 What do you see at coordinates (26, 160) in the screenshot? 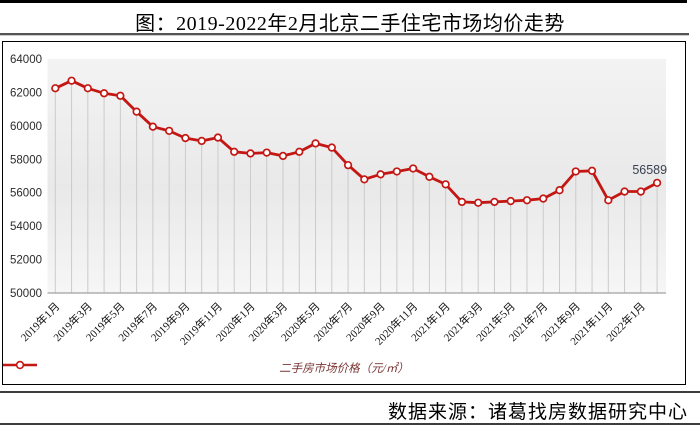
I see `y-axis-label: 58000` at bounding box center [26, 160].